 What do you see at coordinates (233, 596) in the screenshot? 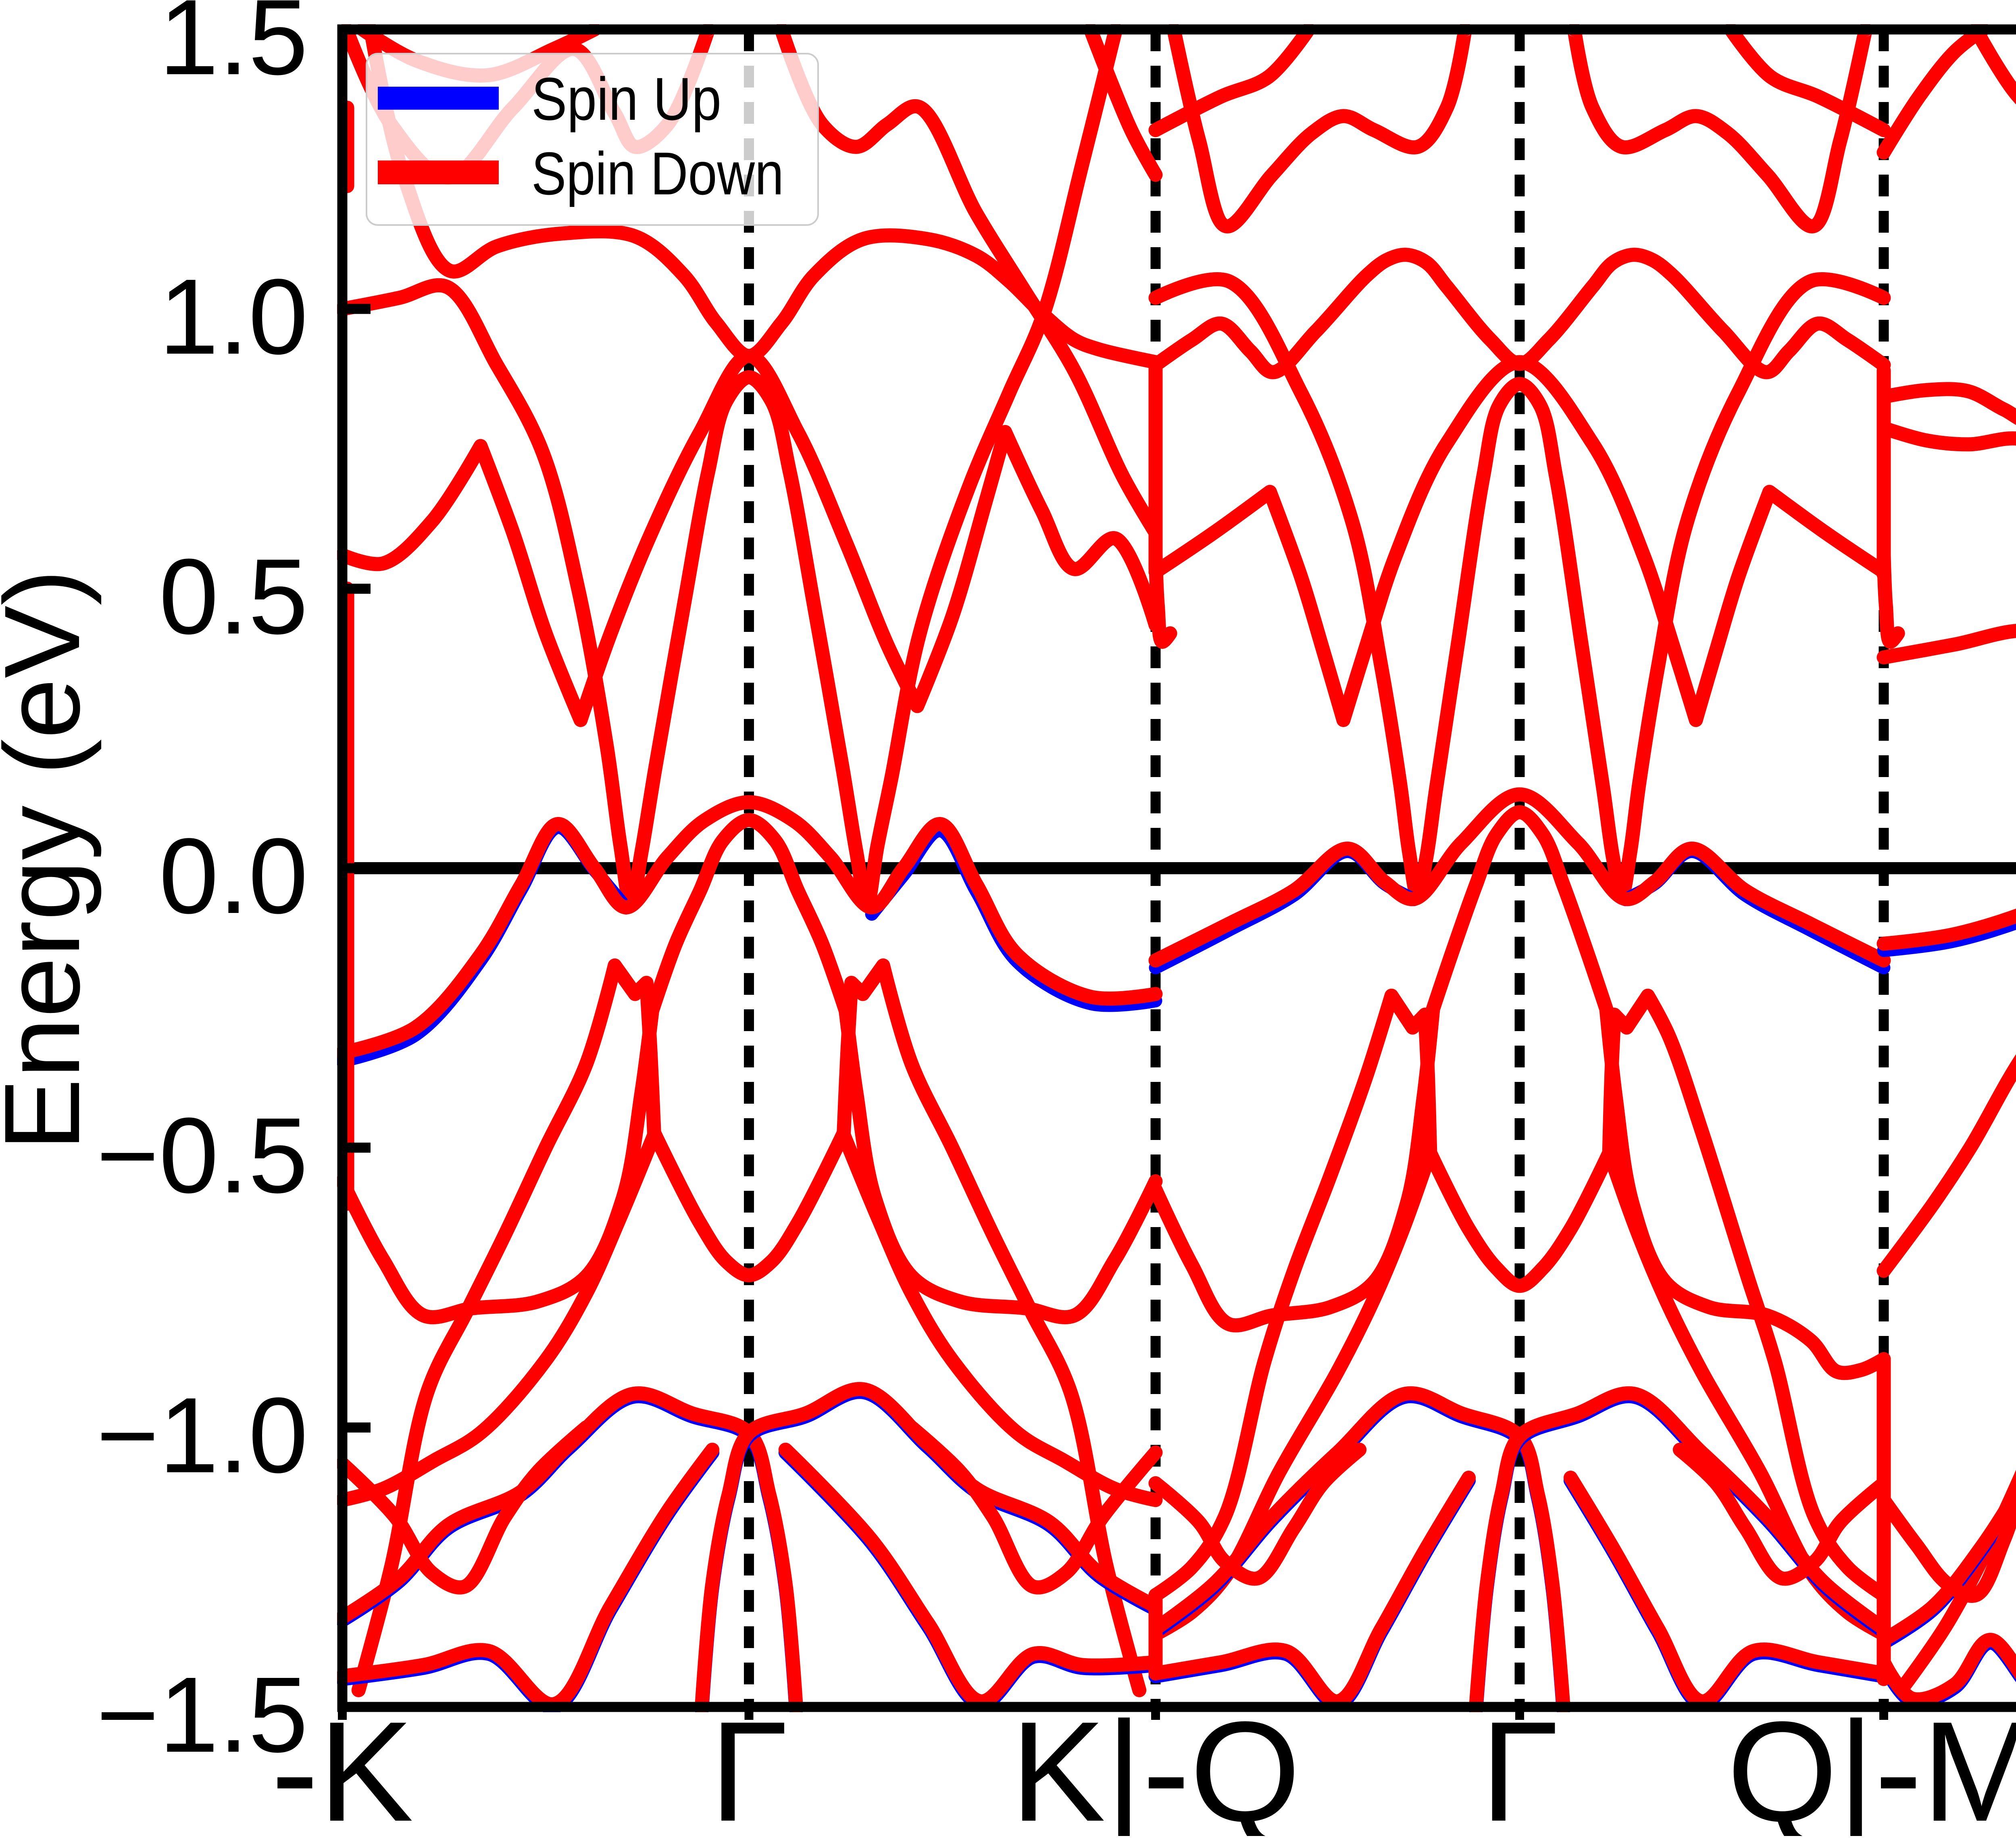
I see `svg-text: 0.5` at bounding box center [233, 596].